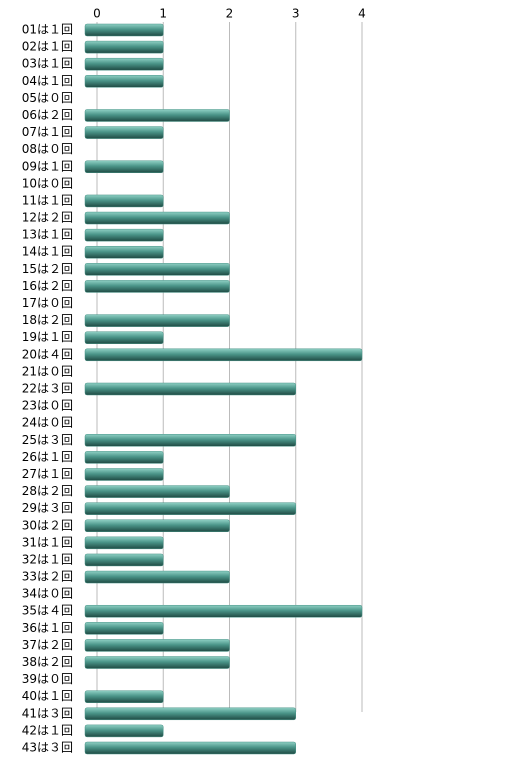 The height and width of the screenshot is (774, 511). I want to click on y-tick-label: 36は１回, so click(47, 628).